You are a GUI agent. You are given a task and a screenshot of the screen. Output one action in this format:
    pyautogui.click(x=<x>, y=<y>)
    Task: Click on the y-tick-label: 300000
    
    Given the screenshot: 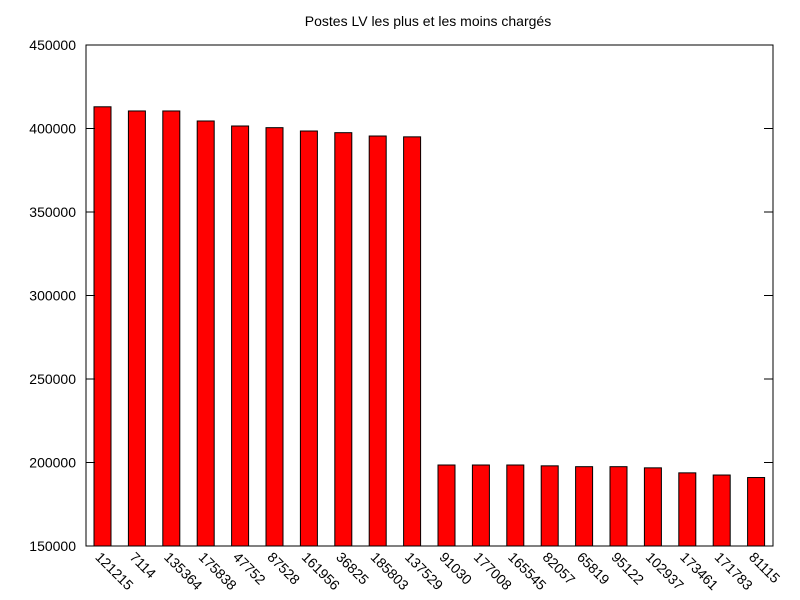 What is the action you would take?
    pyautogui.click(x=52, y=296)
    